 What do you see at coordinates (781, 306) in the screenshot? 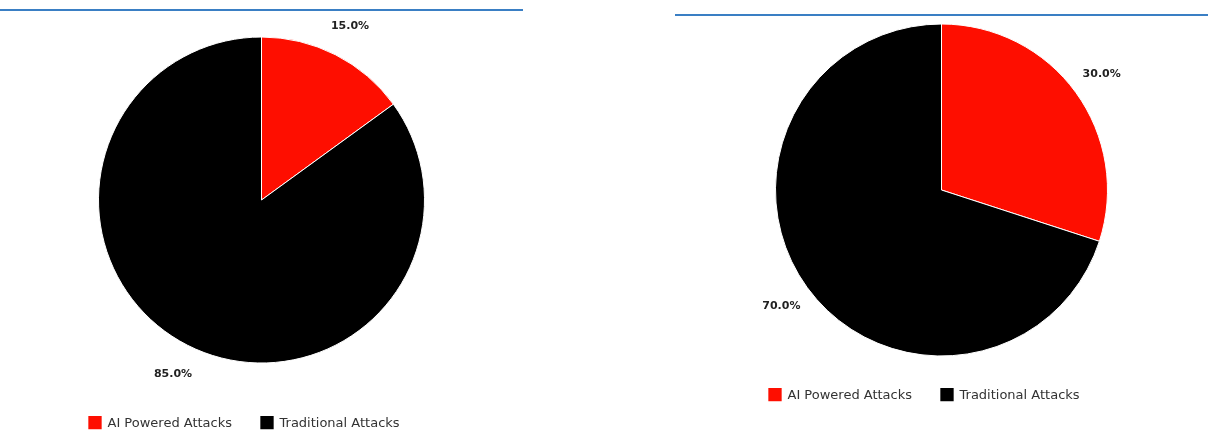
I see `data-label: 70.0%` at bounding box center [781, 306].